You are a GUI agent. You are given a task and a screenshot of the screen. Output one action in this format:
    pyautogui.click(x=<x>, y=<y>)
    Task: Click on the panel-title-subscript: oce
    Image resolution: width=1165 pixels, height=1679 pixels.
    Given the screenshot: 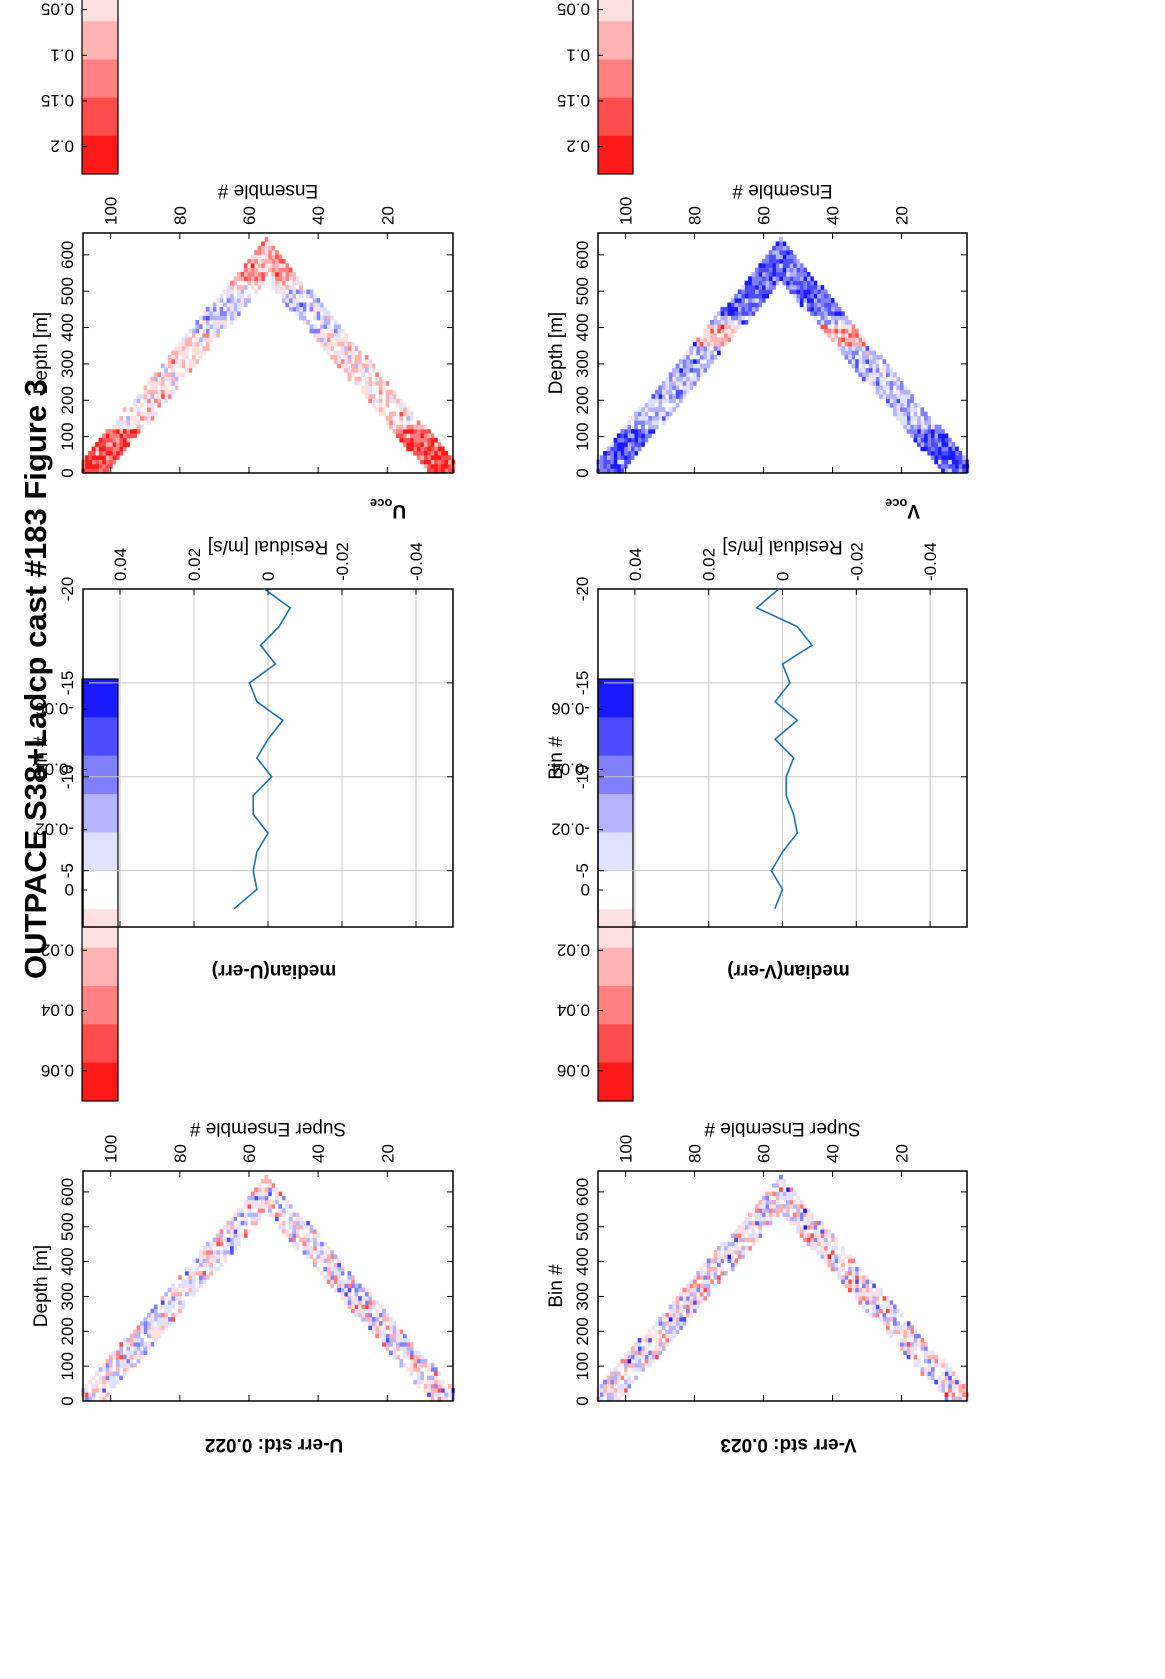 What is the action you would take?
    pyautogui.click(x=896, y=503)
    